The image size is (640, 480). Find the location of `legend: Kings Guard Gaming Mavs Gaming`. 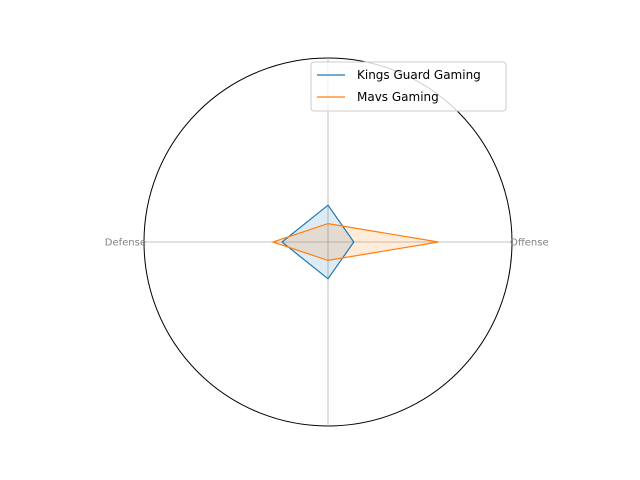

legend: Kings Guard Gaming Mavs Gaming is located at coordinates (408, 86).